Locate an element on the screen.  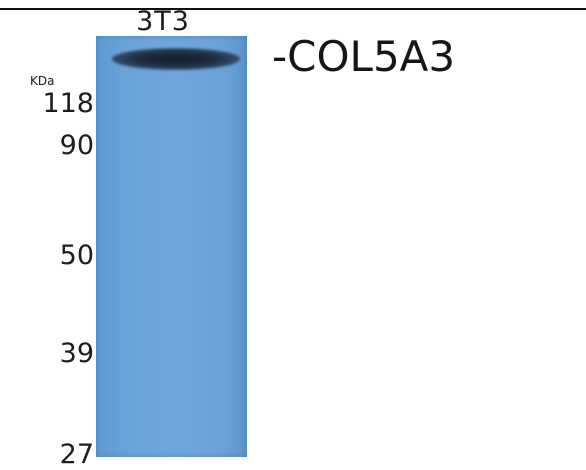
top-divider-line is located at coordinates (293, 9).